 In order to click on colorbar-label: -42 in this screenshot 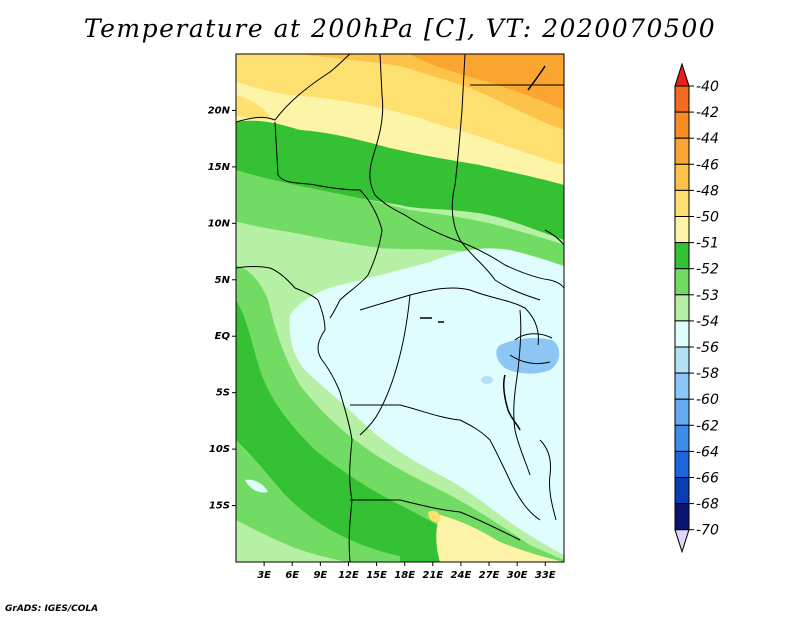, I will do `click(707, 113)`.